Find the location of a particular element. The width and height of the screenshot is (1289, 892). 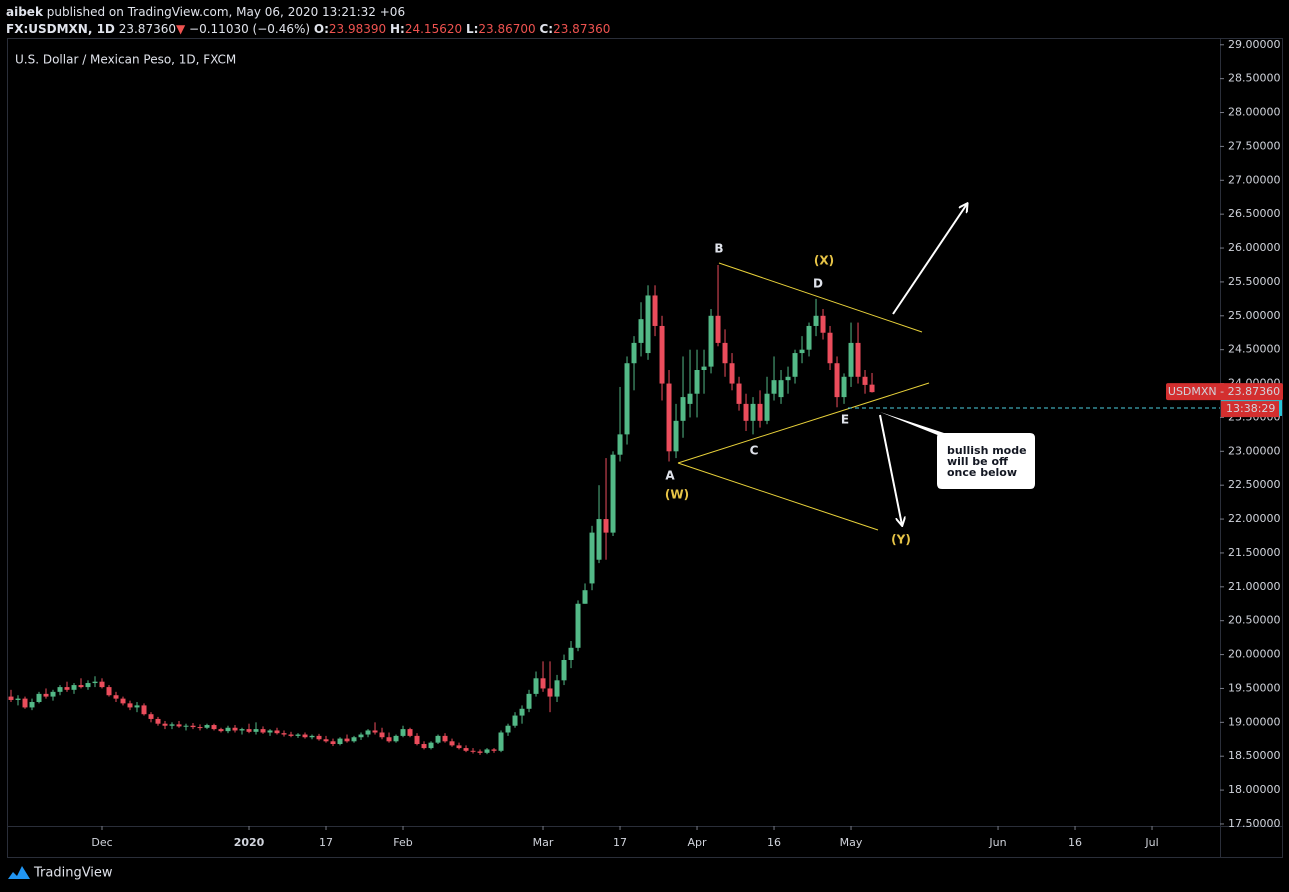

x-tick-label: Dec is located at coordinates (101, 842).